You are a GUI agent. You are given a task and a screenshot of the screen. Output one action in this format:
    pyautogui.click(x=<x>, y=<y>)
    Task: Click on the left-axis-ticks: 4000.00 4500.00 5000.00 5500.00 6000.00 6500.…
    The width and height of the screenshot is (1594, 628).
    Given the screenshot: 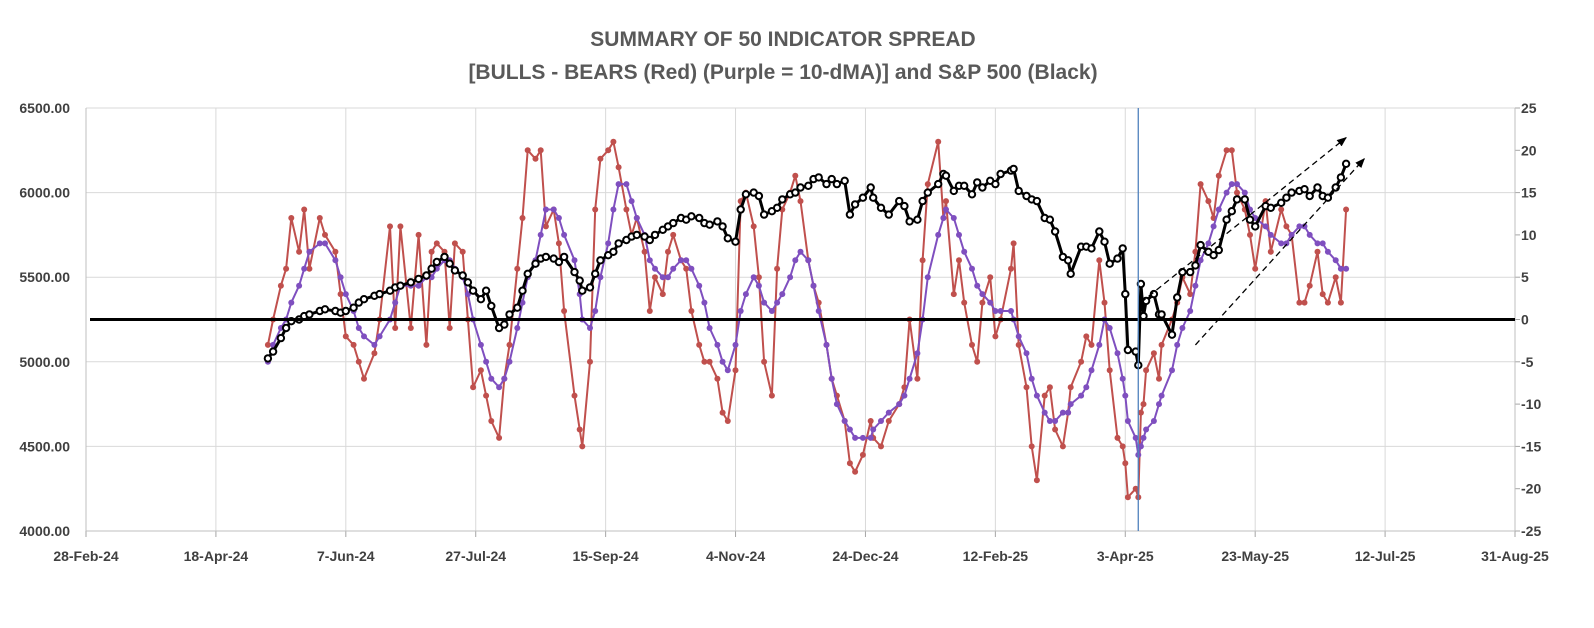 What is the action you would take?
    pyautogui.click(x=44, y=319)
    